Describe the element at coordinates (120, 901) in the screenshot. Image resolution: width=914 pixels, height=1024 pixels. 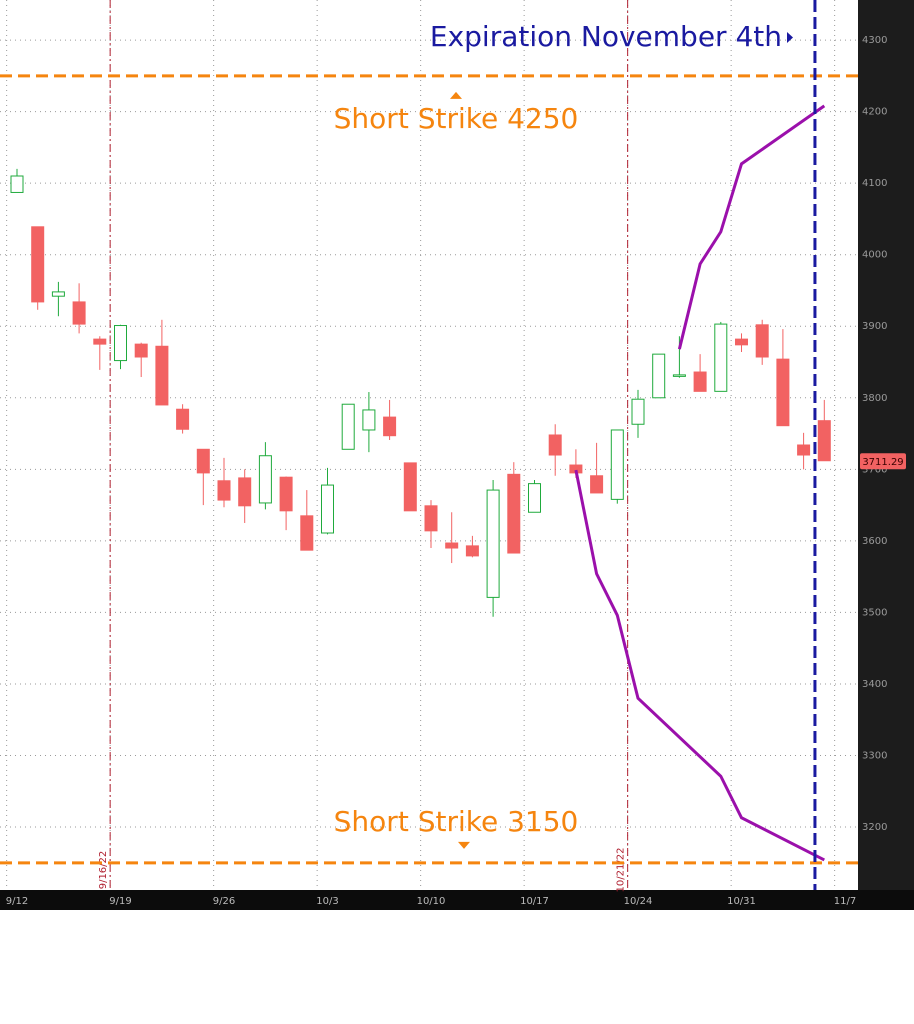
I see `x-tick-label: 9/19` at that location.